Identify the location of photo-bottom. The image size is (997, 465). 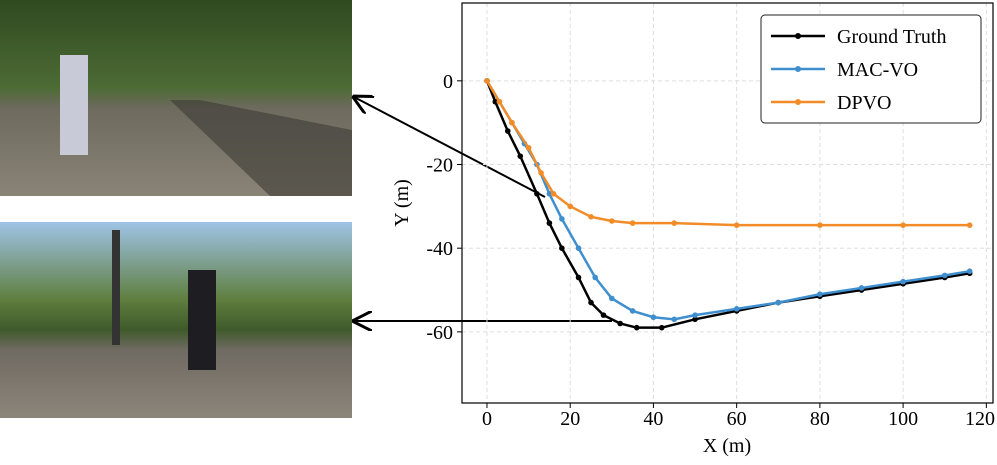
(176, 320).